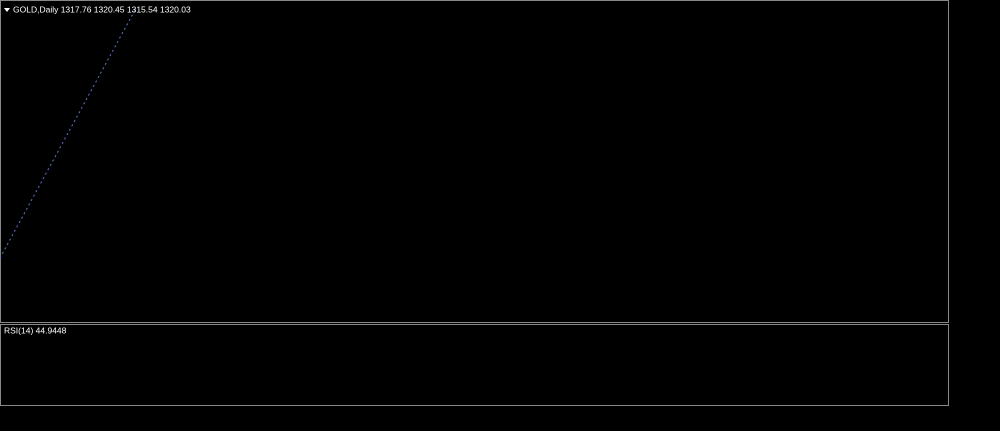 The width and height of the screenshot is (1000, 431). I want to click on rsi-title: RSI(14) 44.9448, so click(35, 330).